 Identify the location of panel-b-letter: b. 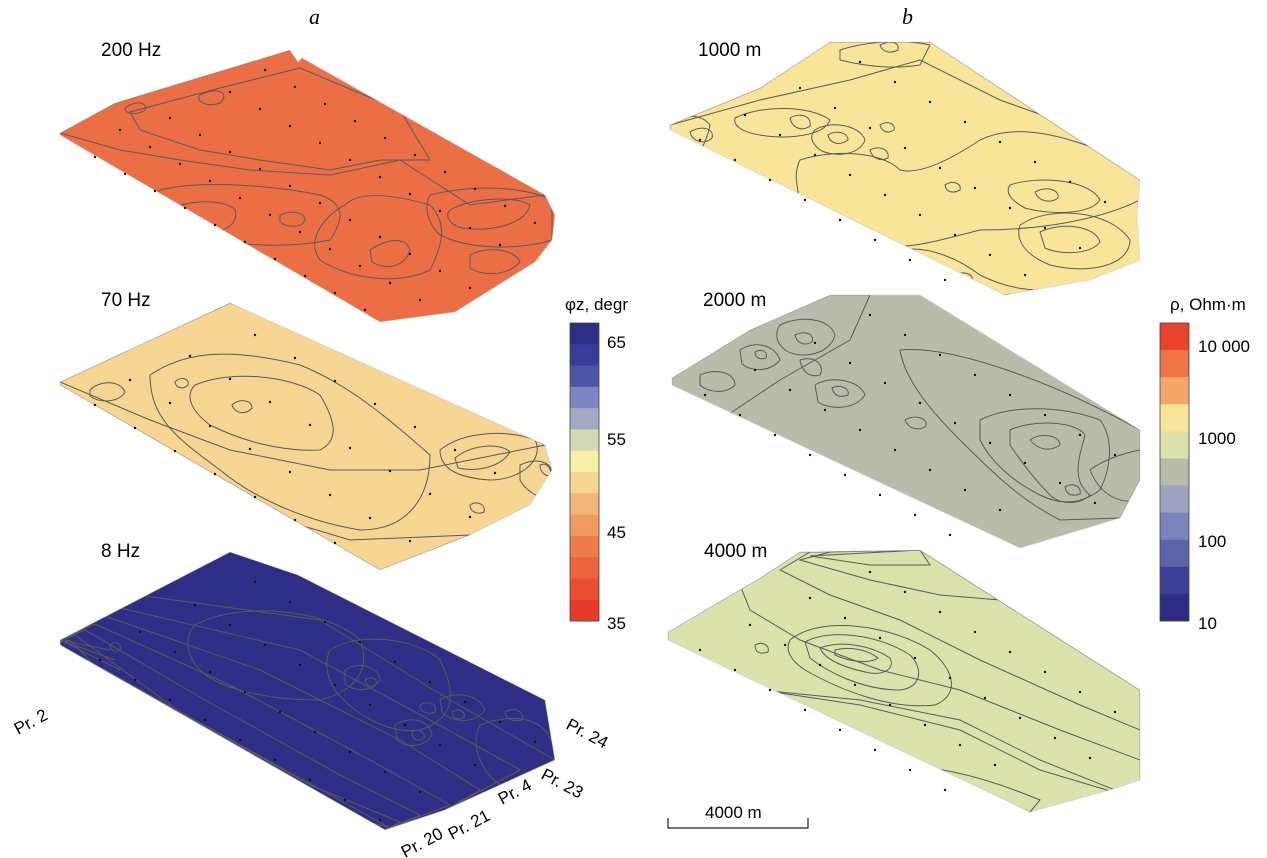
(907, 16).